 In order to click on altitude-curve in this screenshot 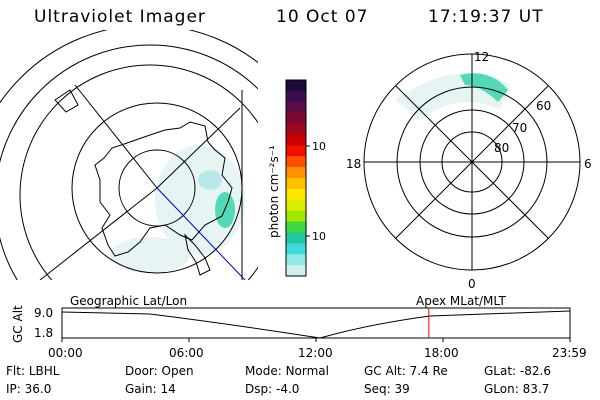, I will do `click(316, 324)`.